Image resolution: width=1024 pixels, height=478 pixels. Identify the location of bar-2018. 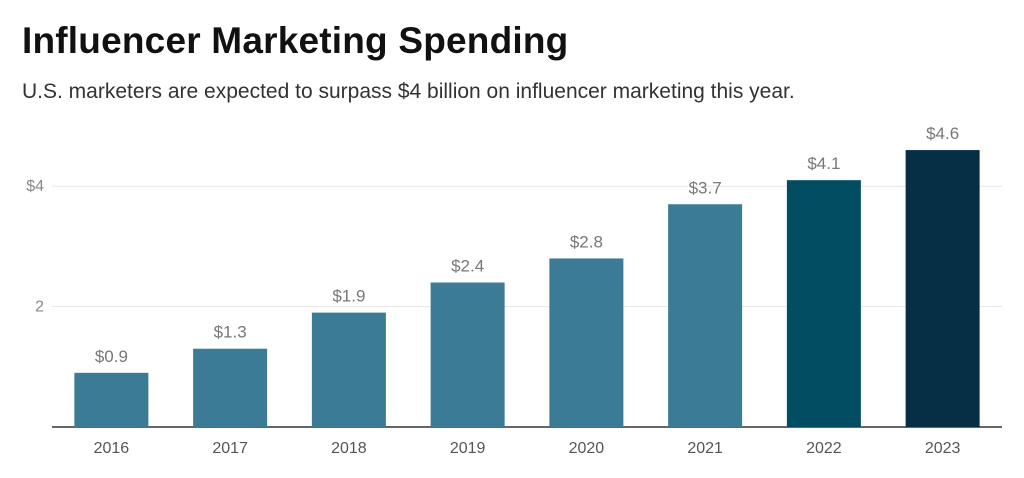
(348, 369).